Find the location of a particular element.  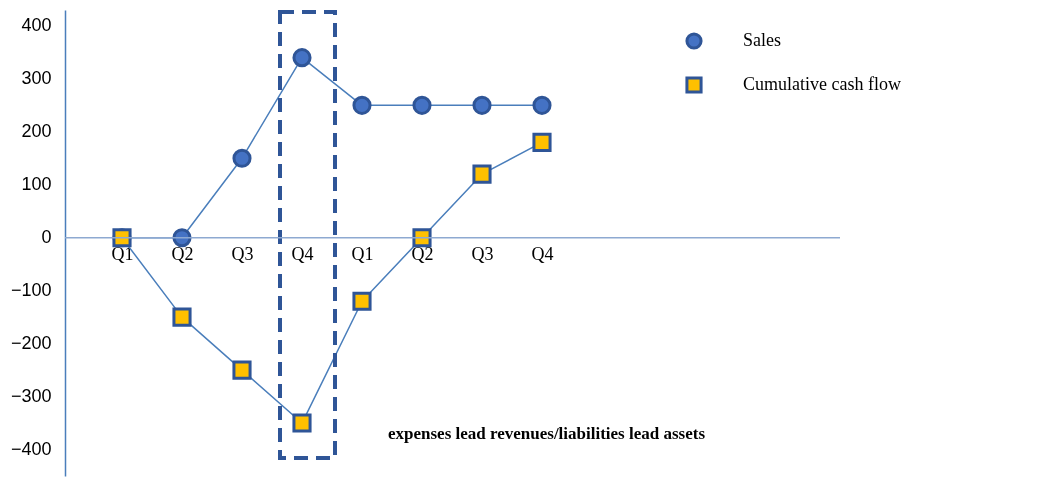

y-tick-label: −200 is located at coordinates (31, 343).